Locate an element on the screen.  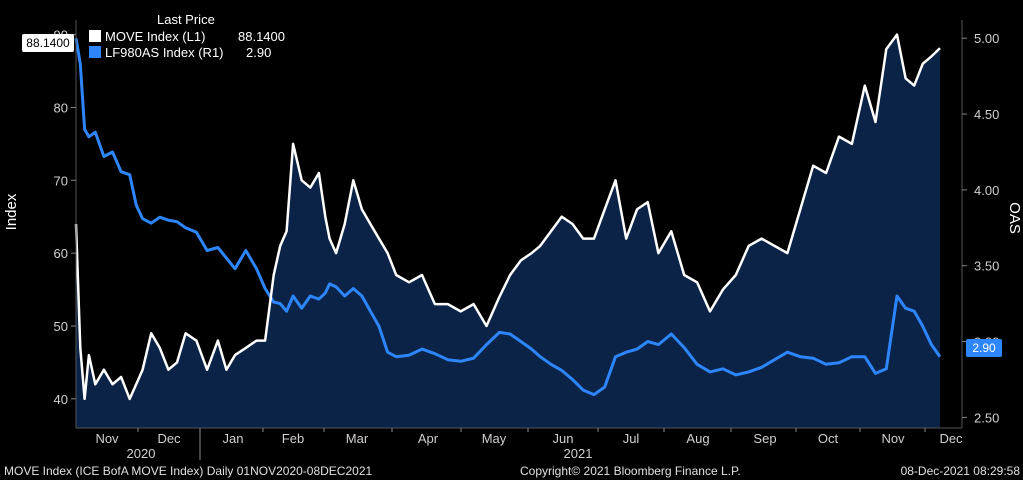
left-tick-label: 70 is located at coordinates (61, 180).